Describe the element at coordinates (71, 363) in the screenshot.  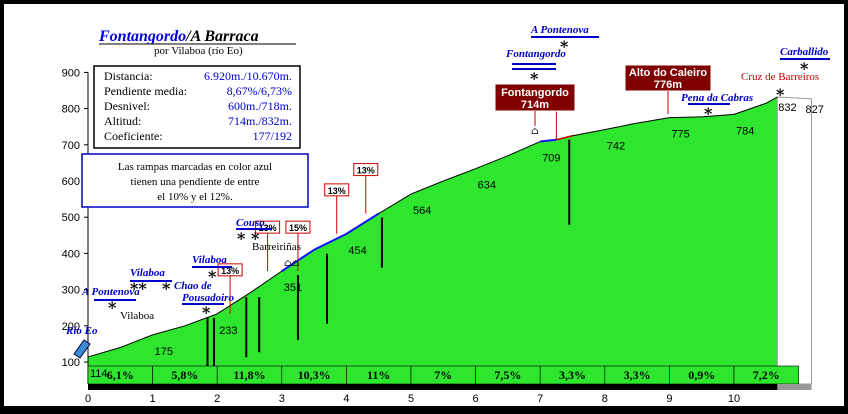
I see `y-tick-label: 100` at that location.